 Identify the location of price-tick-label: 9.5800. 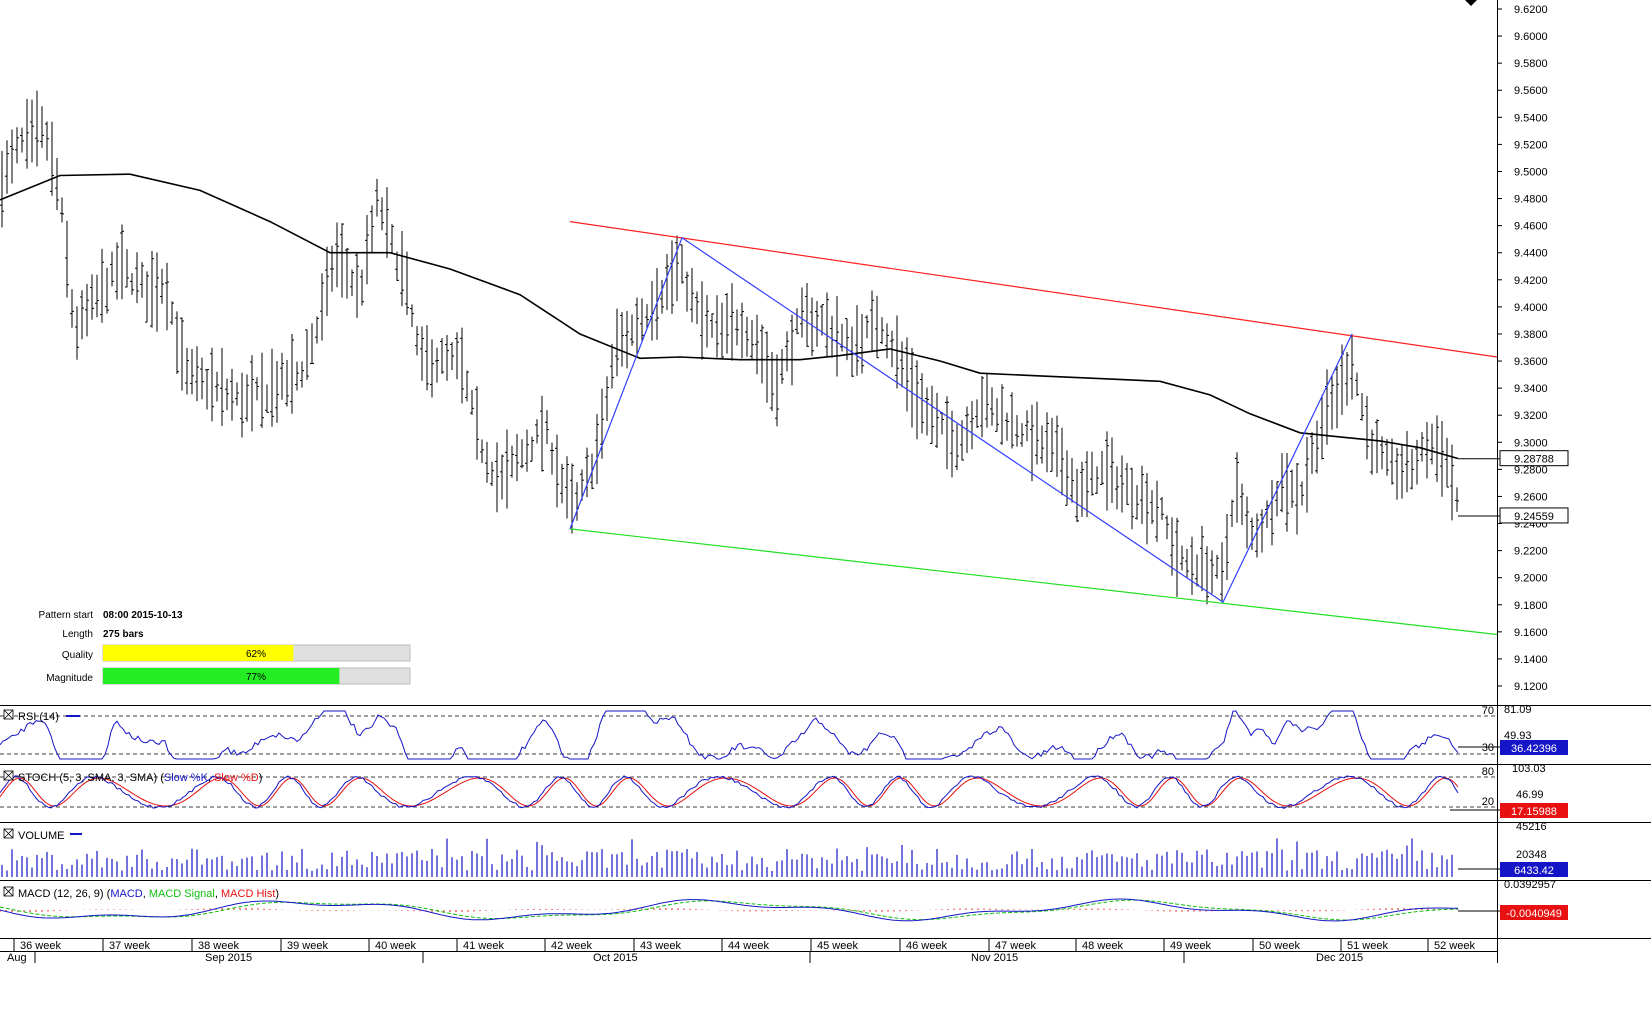
(1531, 64).